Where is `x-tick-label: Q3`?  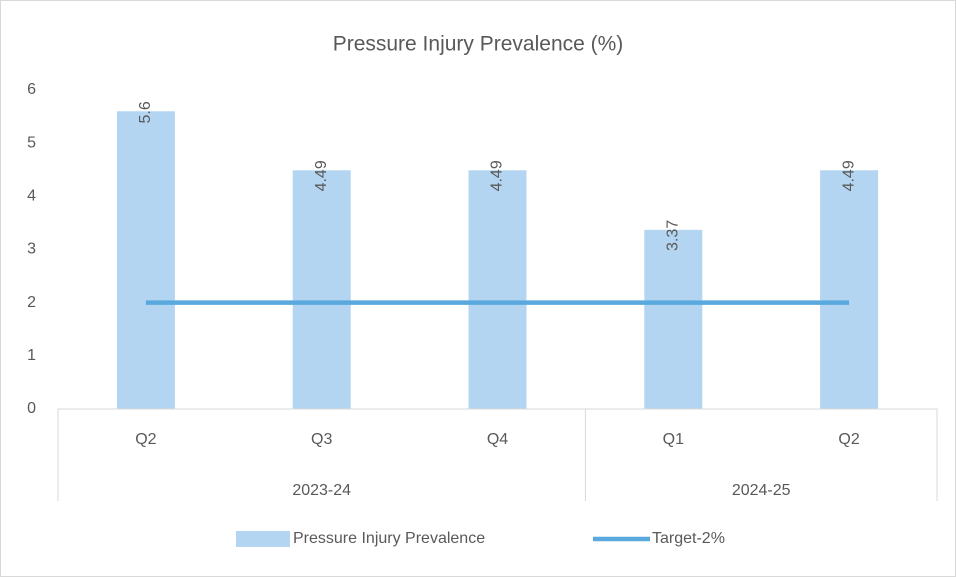 x-tick-label: Q3 is located at coordinates (321, 439).